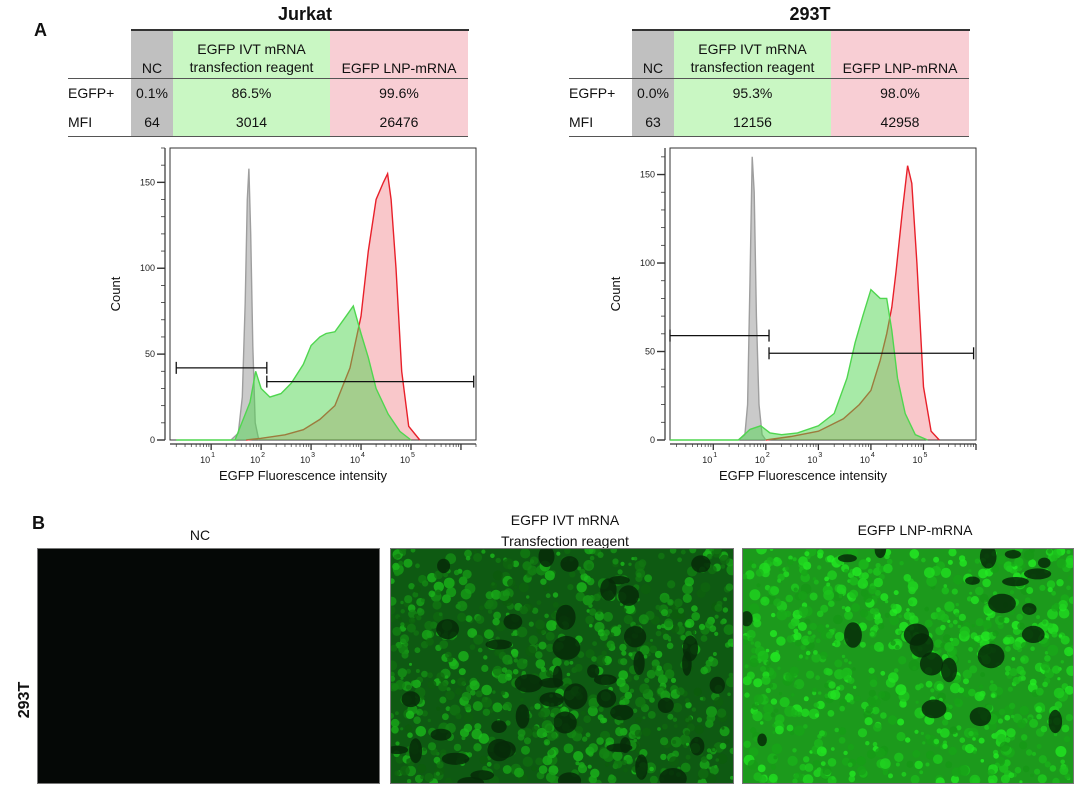 Image resolution: width=1080 pixels, height=789 pixels. Describe the element at coordinates (647, 175) in the screenshot. I see `y-tick-label: 150` at that location.